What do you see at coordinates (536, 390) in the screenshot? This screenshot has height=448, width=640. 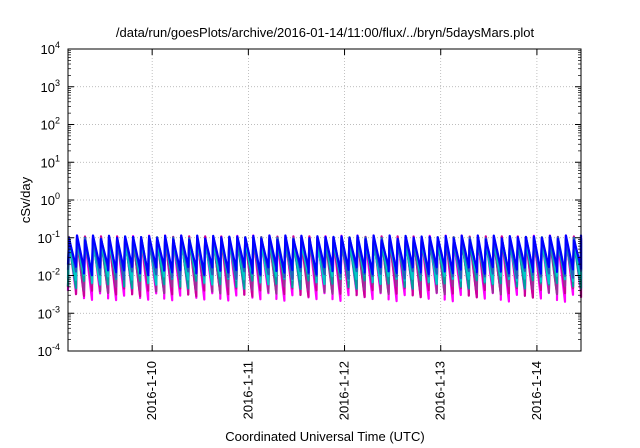 I see `x-tick-label: 2016-1-14` at bounding box center [536, 390].